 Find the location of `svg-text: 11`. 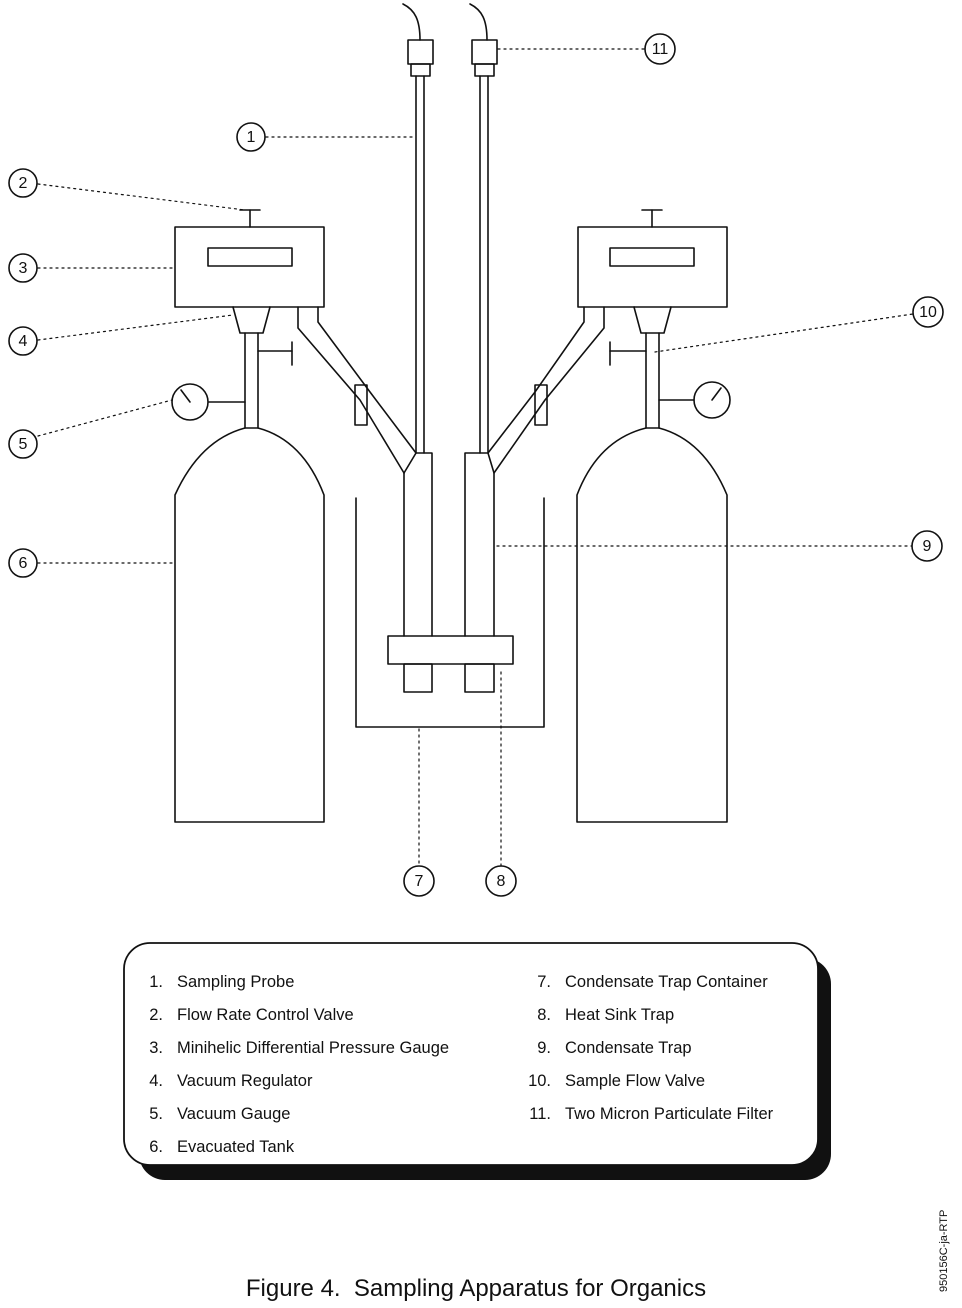

svg-text: 11 is located at coordinates (660, 49).